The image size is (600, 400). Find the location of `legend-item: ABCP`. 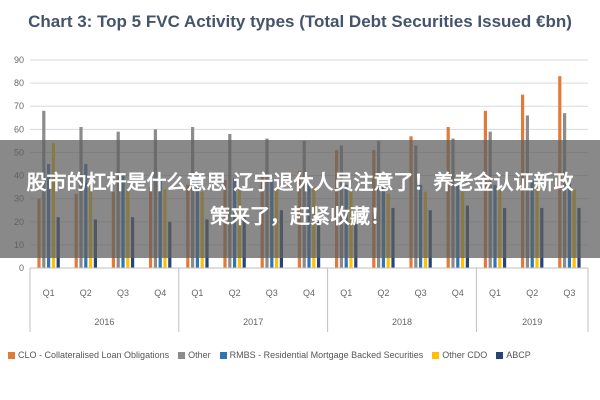

legend-item: ABCP is located at coordinates (513, 355).